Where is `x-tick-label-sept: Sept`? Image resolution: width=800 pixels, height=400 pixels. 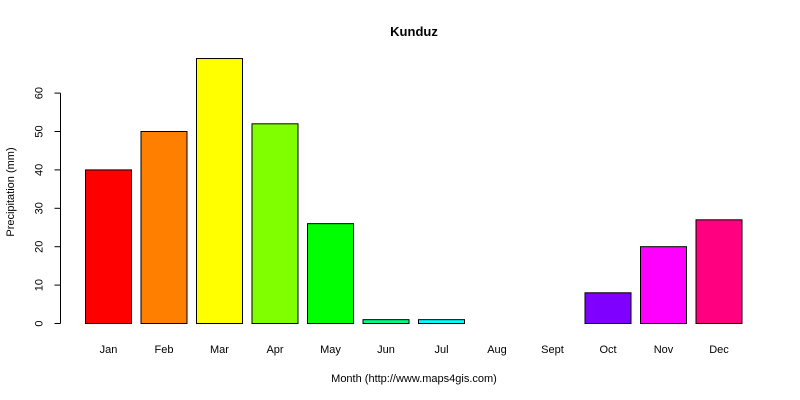 x-tick-label-sept: Sept is located at coordinates (552, 350).